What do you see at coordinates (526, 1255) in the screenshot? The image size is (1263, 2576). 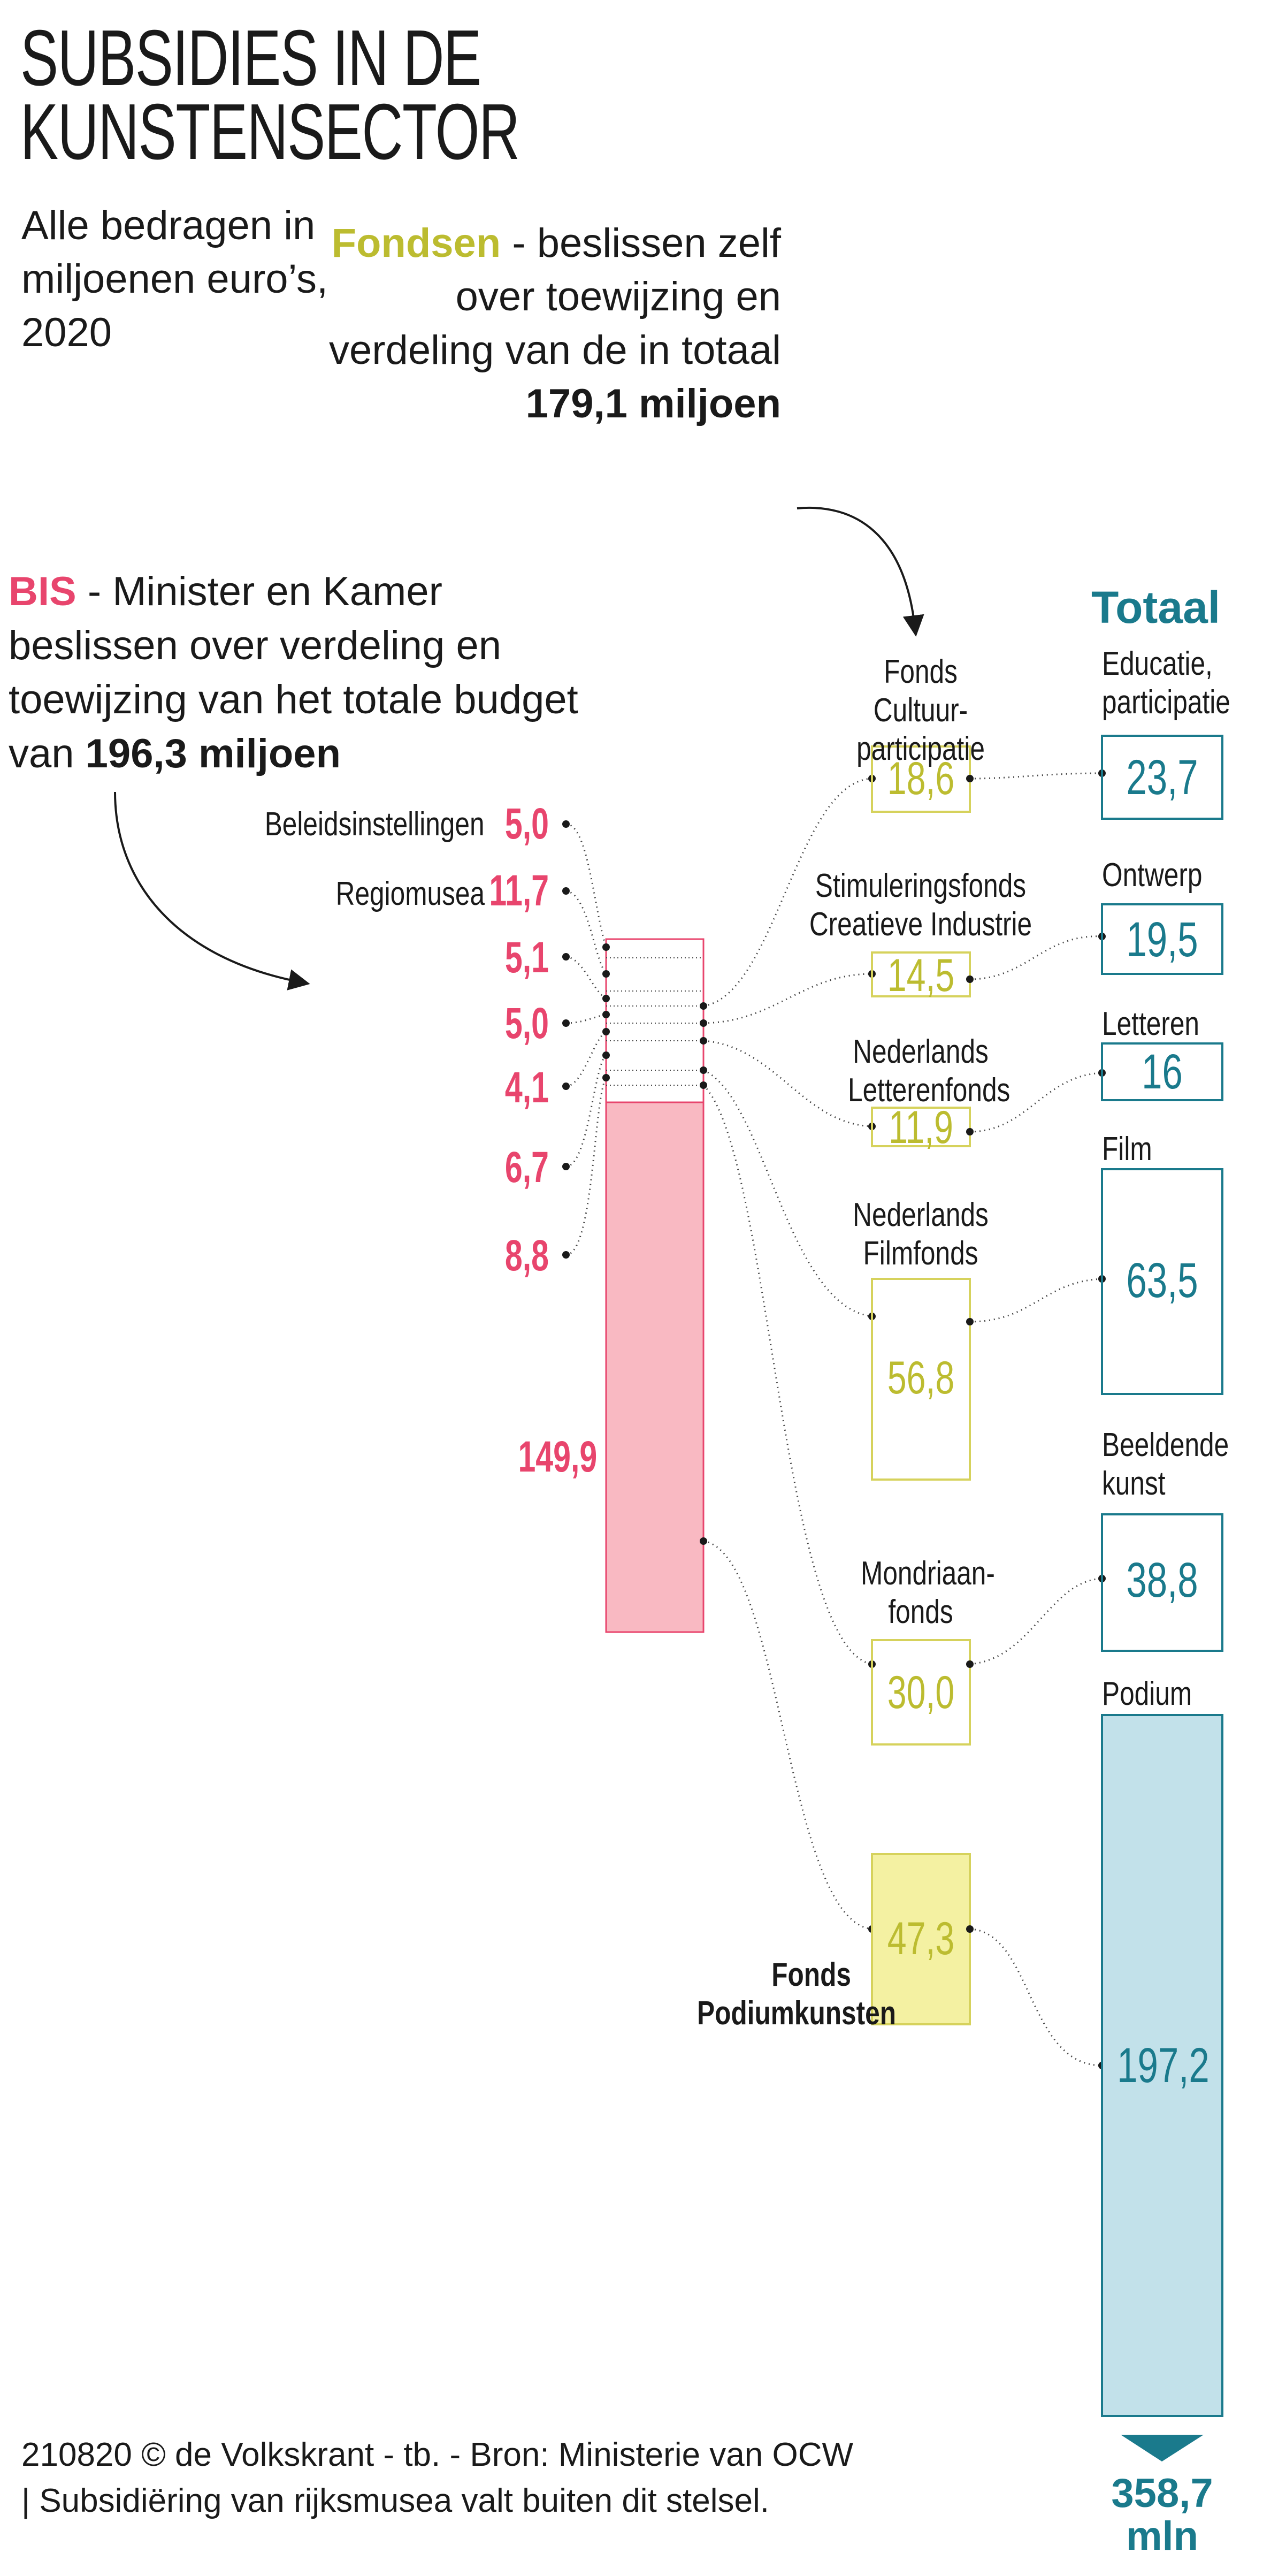 I see `bis-value: 8,8` at bounding box center [526, 1255].